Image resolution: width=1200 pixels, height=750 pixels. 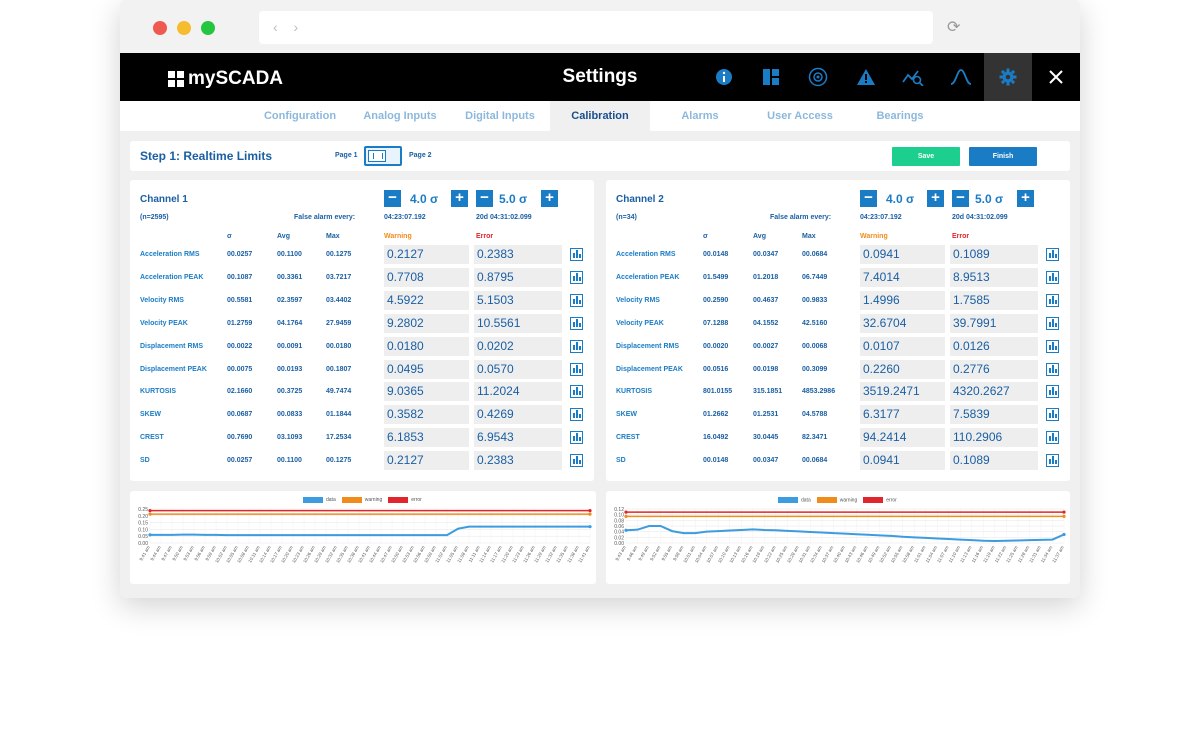 I want to click on warning-limit-field: 4.5922, so click(x=426, y=300).